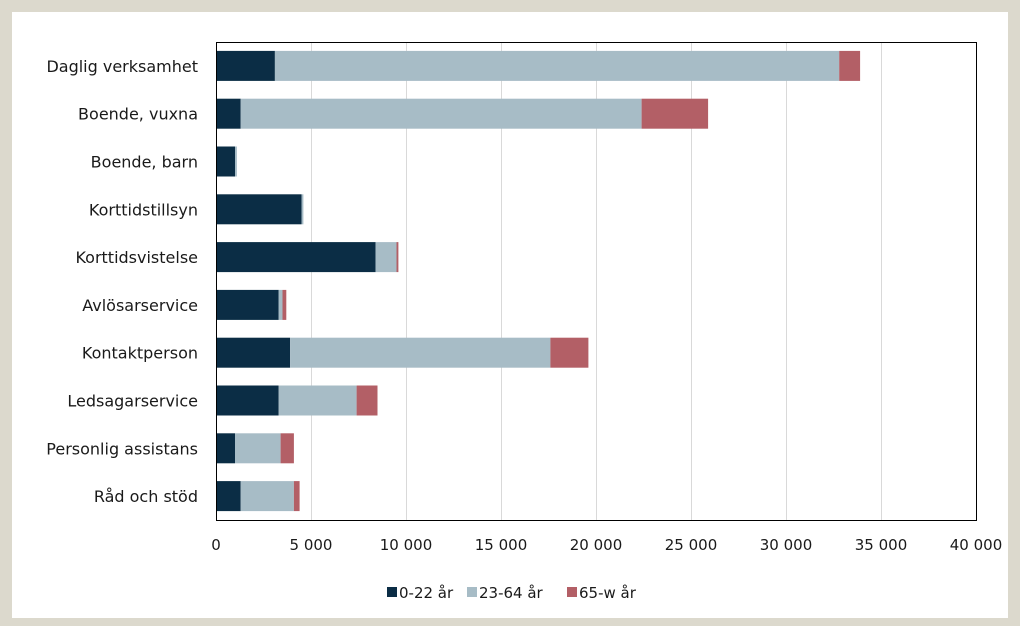 The height and width of the screenshot is (626, 1020). What do you see at coordinates (501, 545) in the screenshot?
I see `x-tick-label: 15 000` at bounding box center [501, 545].